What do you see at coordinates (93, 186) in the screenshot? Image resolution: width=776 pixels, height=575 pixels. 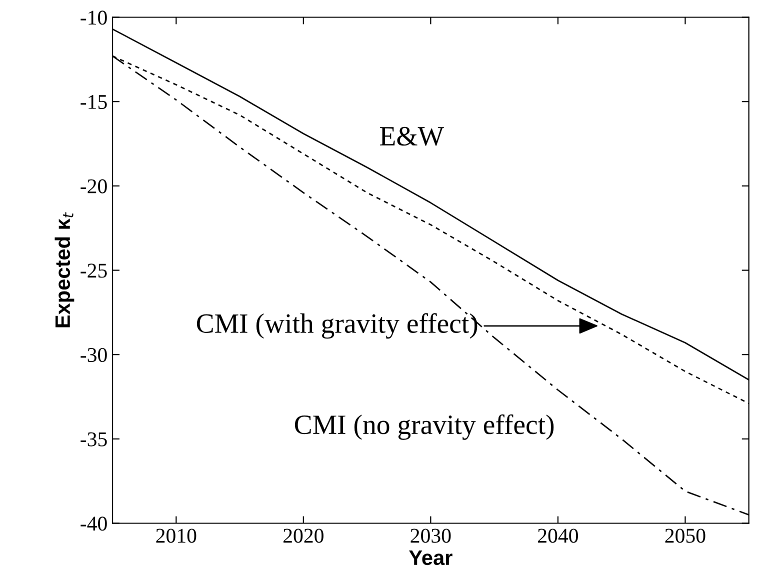 I see `y-tick-label: -20` at bounding box center [93, 186].